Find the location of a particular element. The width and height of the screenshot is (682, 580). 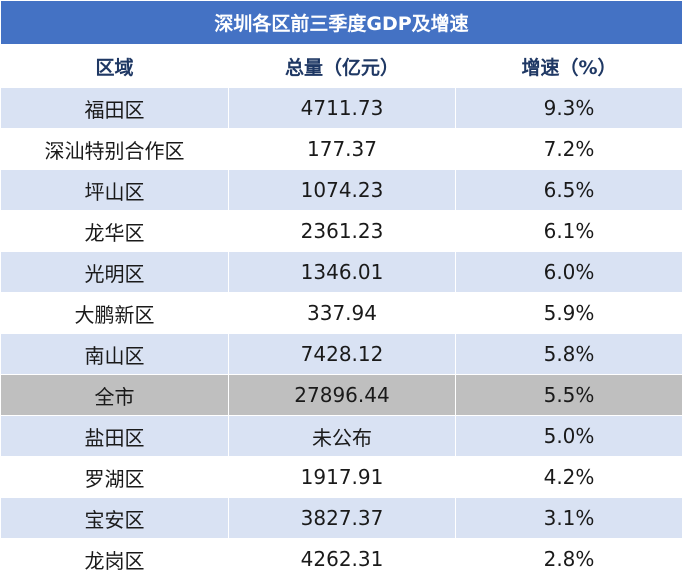

column-header-district: 区域 is located at coordinates (115, 66).